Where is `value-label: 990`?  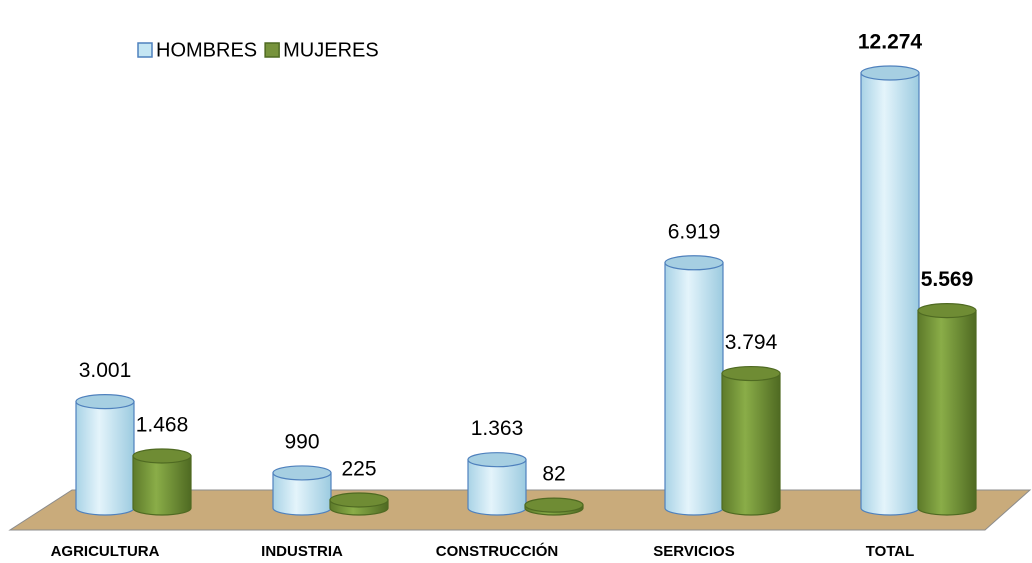
value-label: 990 is located at coordinates (301, 441).